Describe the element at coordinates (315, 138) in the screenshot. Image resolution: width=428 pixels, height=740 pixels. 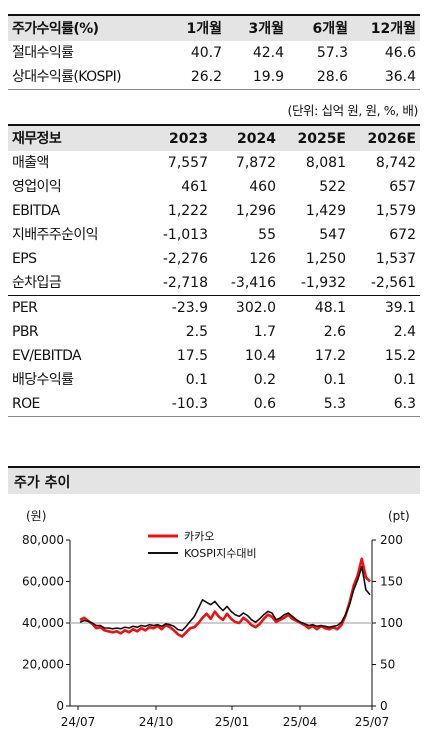
I see `year-header: 2025E` at that location.